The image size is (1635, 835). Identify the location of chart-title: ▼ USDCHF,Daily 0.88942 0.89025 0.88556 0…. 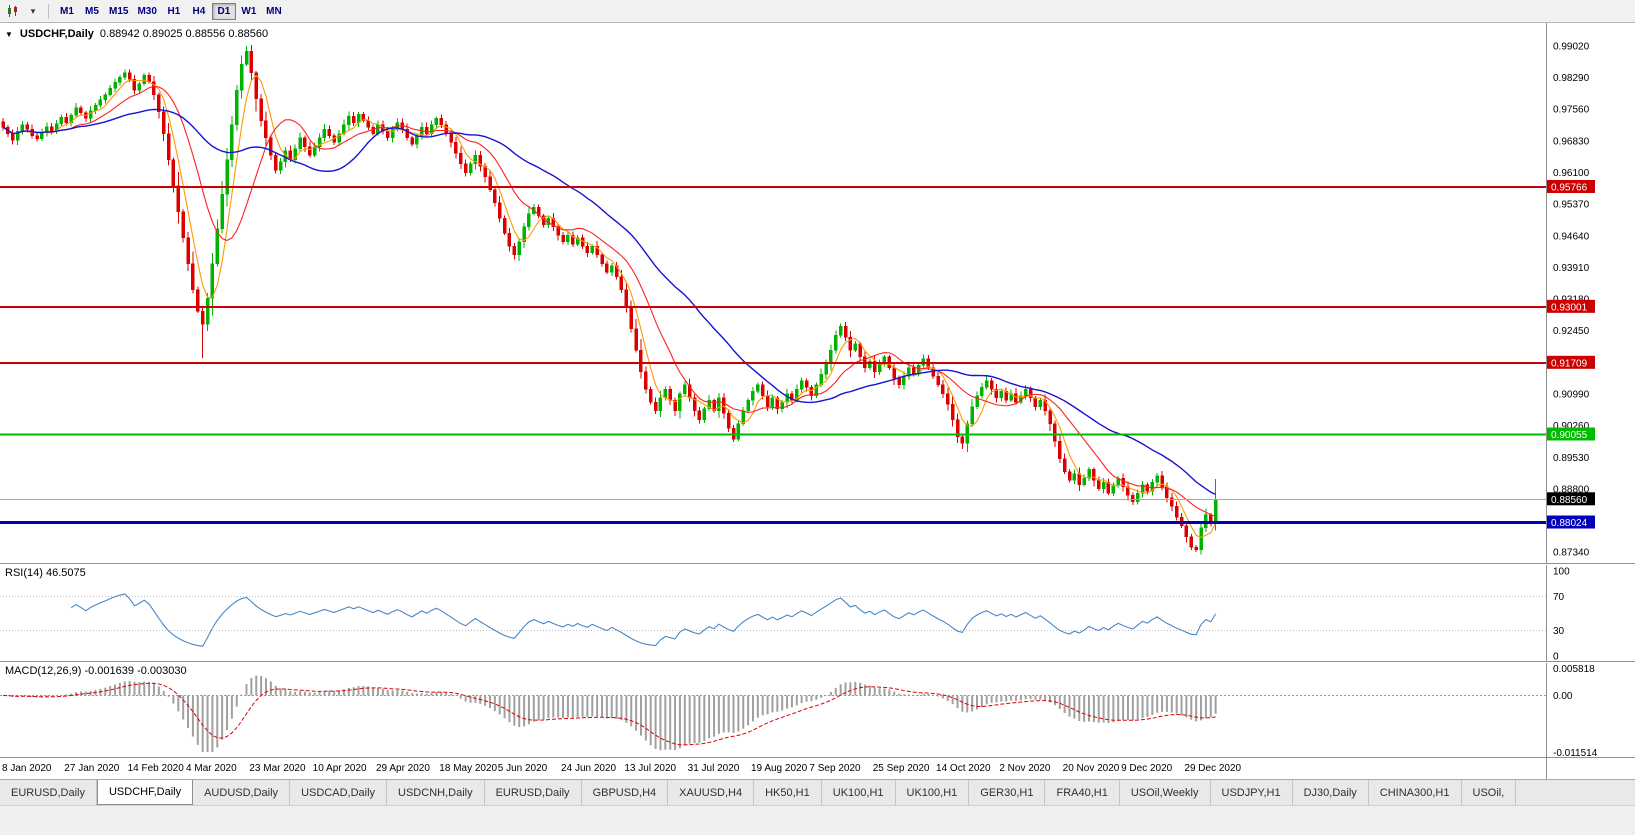
(136, 34).